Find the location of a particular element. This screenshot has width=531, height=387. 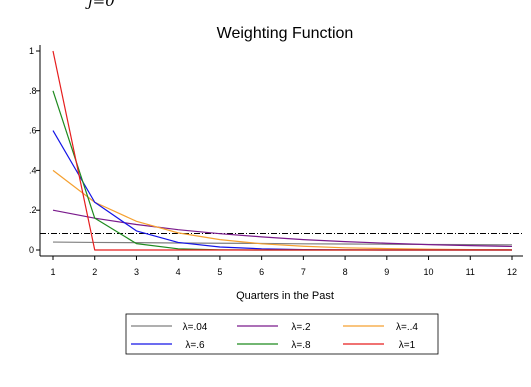

x-tick-label: 7 is located at coordinates (303, 272).